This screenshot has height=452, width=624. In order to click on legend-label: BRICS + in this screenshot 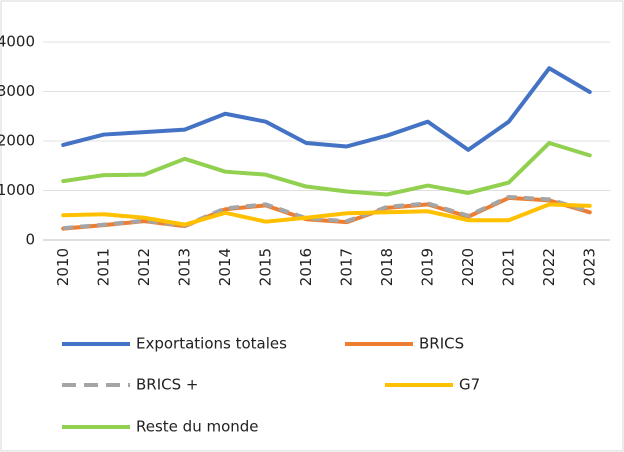, I will do `click(167, 385)`.